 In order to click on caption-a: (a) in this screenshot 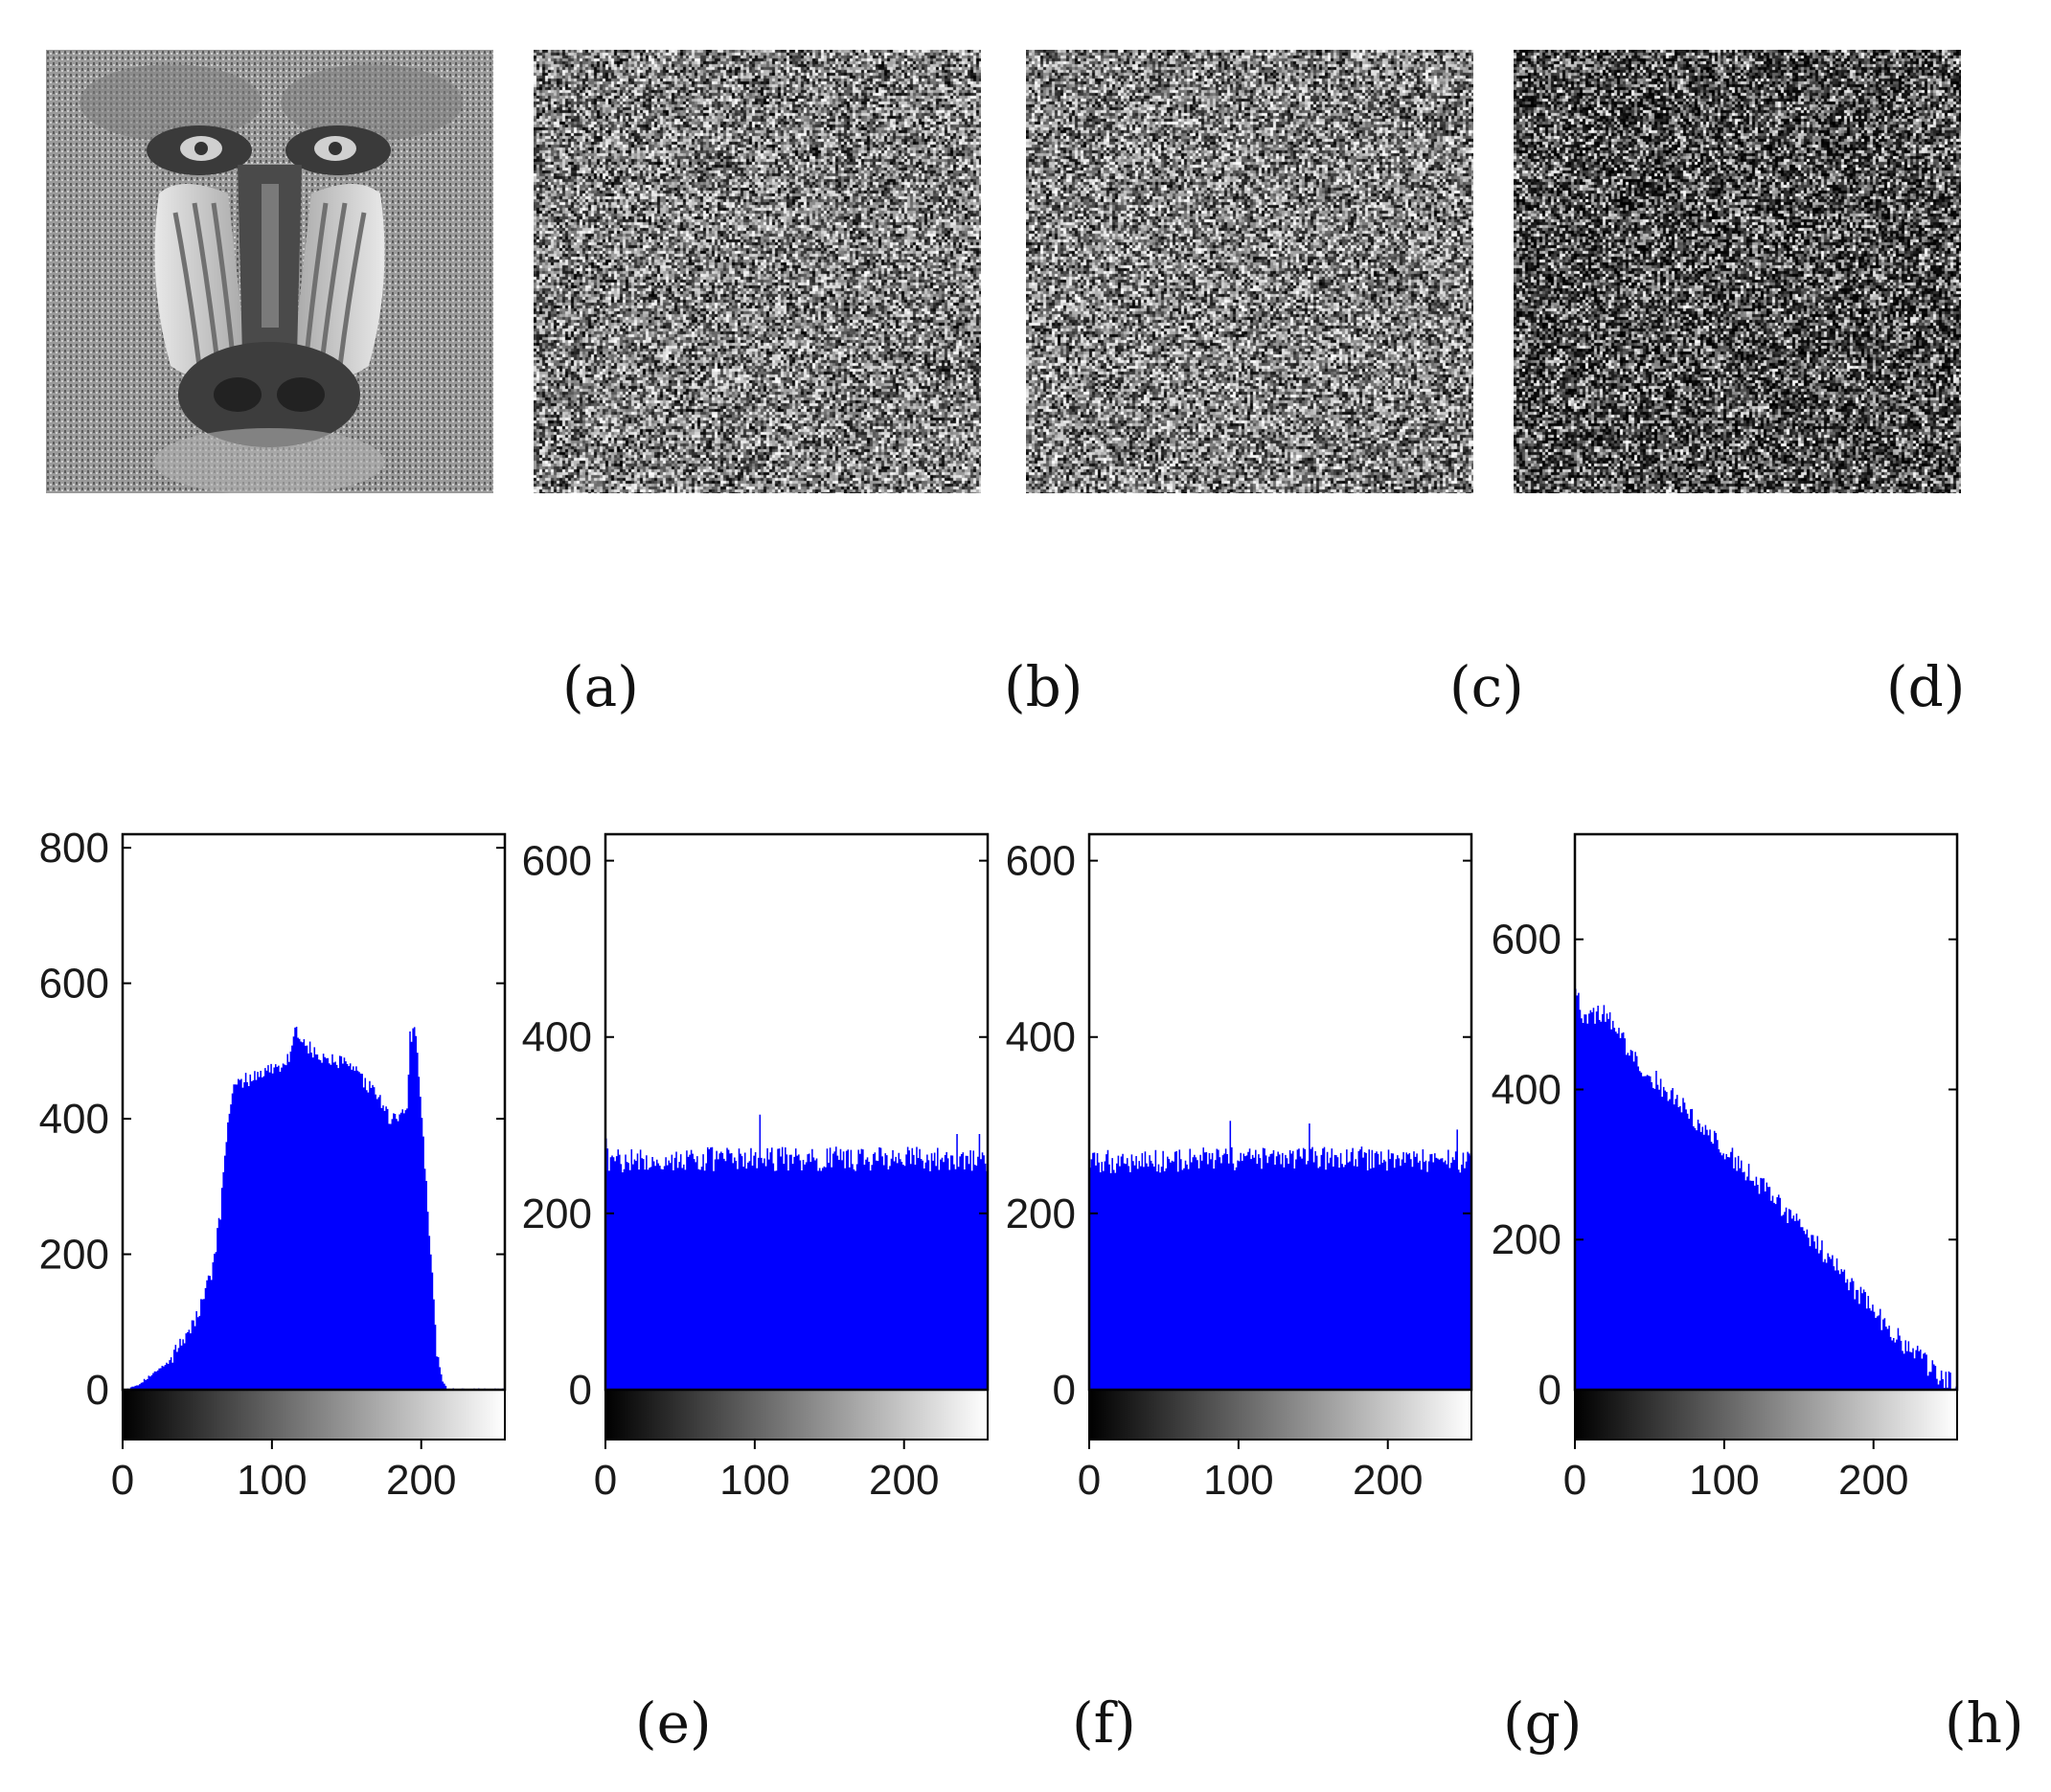, I will do `click(600, 686)`.